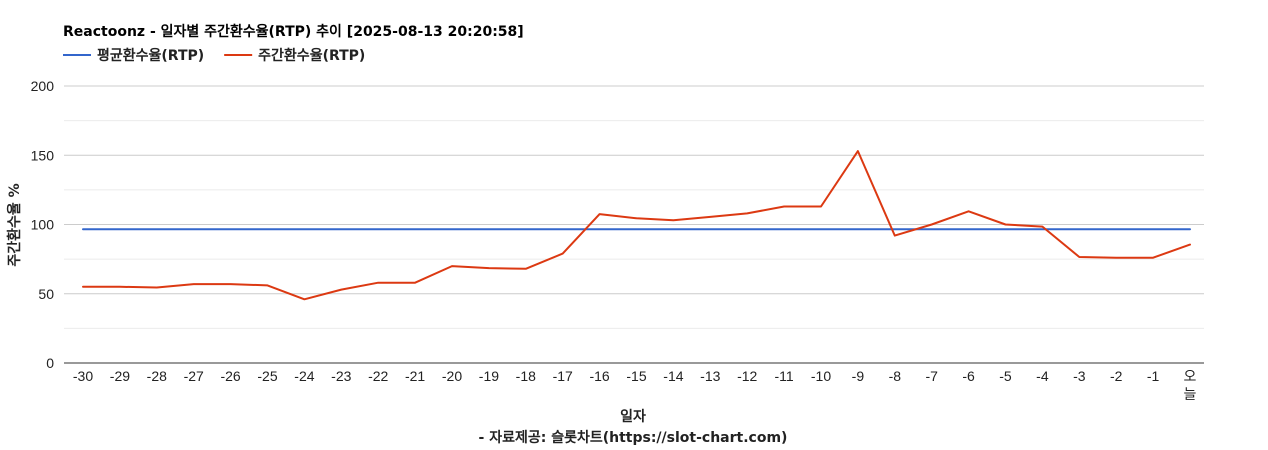 The image size is (1268, 450). Describe the element at coordinates (489, 376) in the screenshot. I see `x-tick-label: -19` at that location.